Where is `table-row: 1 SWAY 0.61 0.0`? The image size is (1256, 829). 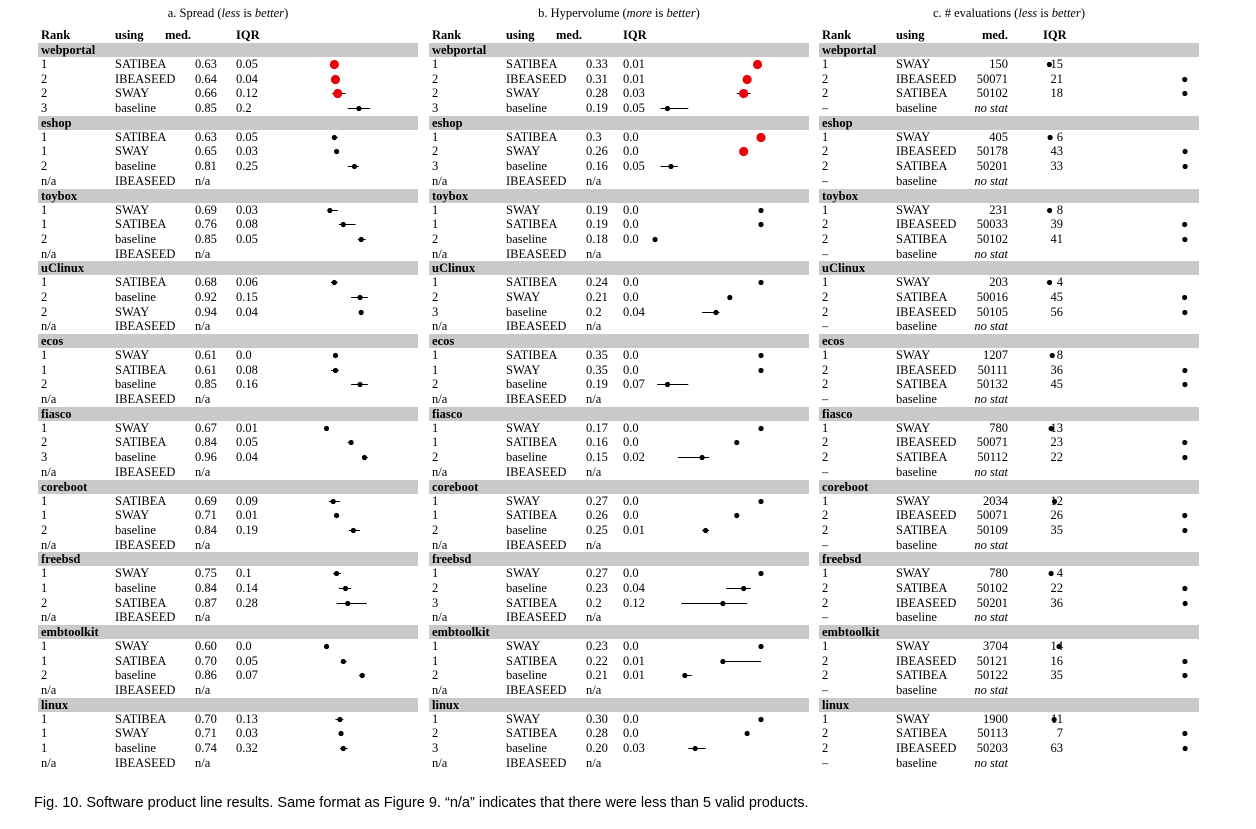 table-row: 1 SWAY 0.61 0.0 is located at coordinates (228, 355).